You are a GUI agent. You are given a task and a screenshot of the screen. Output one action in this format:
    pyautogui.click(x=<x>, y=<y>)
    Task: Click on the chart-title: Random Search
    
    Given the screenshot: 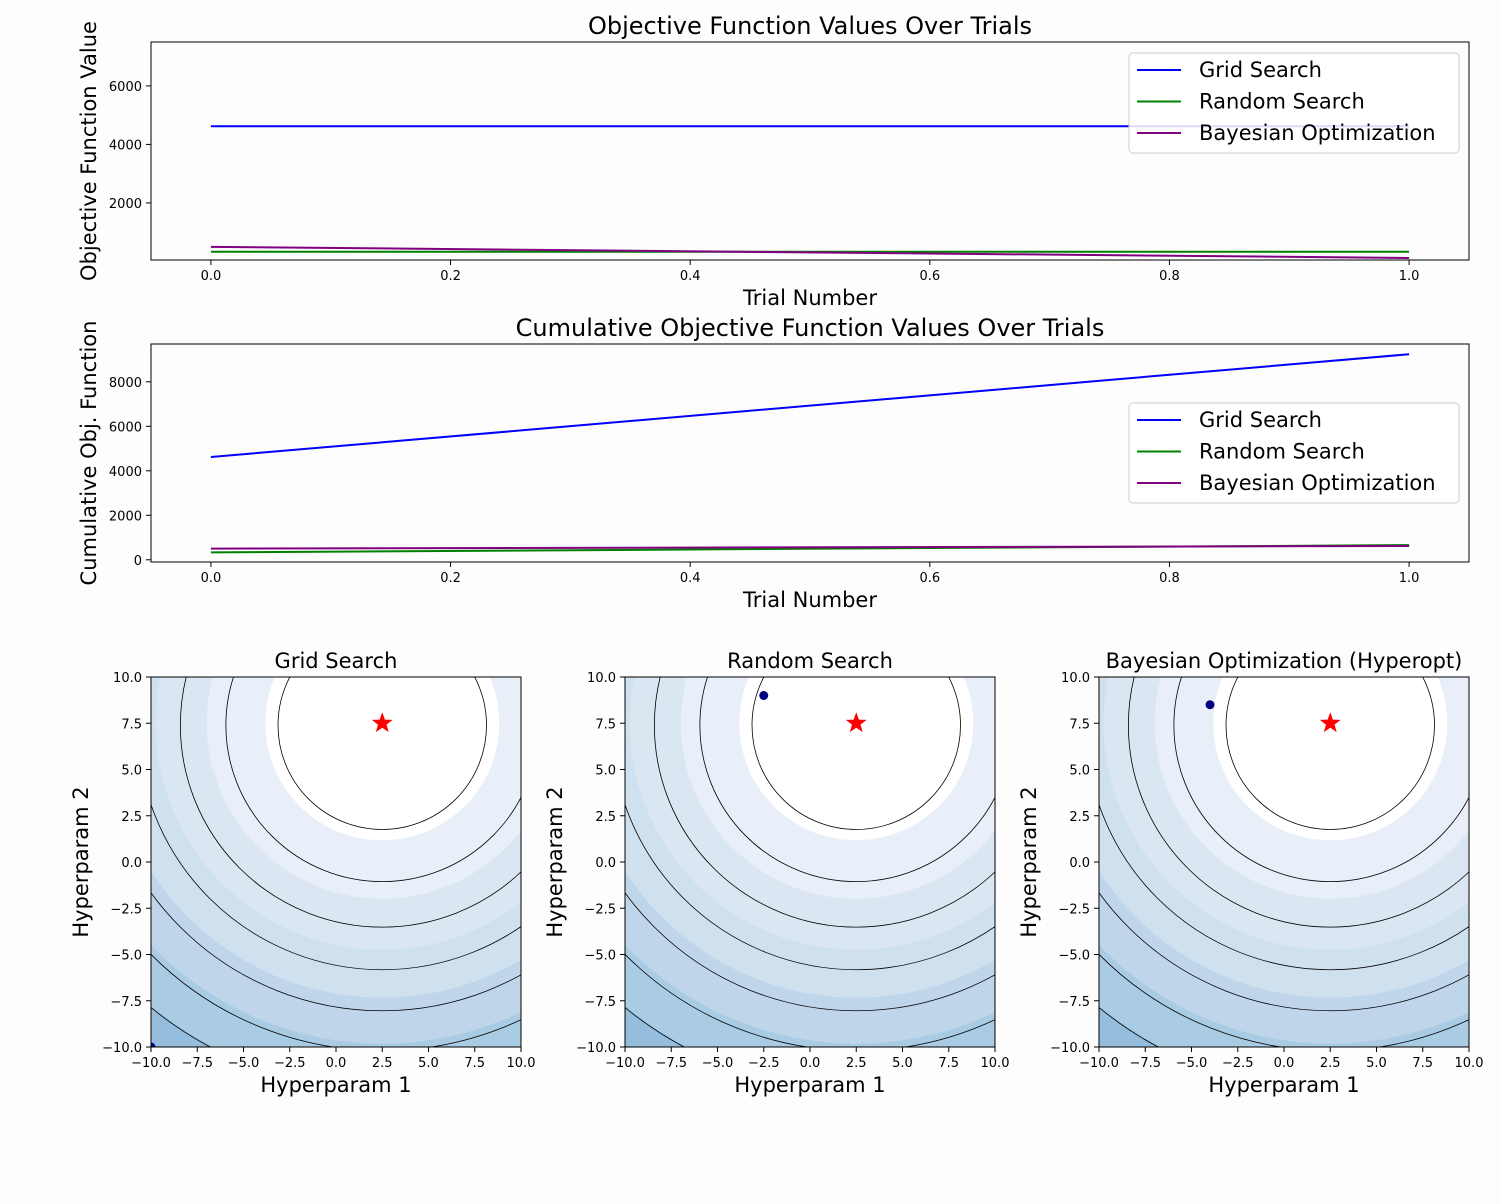 What is the action you would take?
    pyautogui.click(x=810, y=661)
    